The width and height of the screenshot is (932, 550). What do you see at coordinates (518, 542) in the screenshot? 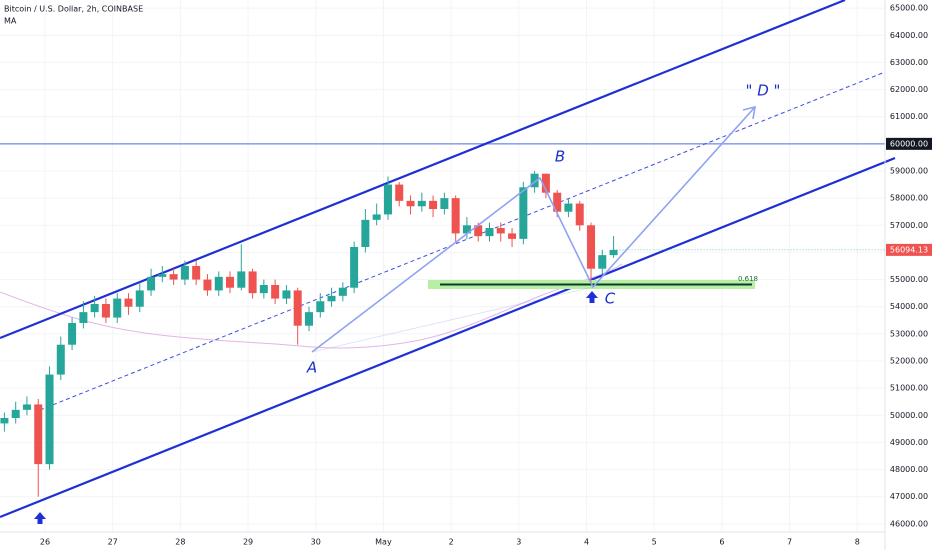
I see `x-tick-label: 3` at bounding box center [518, 542].